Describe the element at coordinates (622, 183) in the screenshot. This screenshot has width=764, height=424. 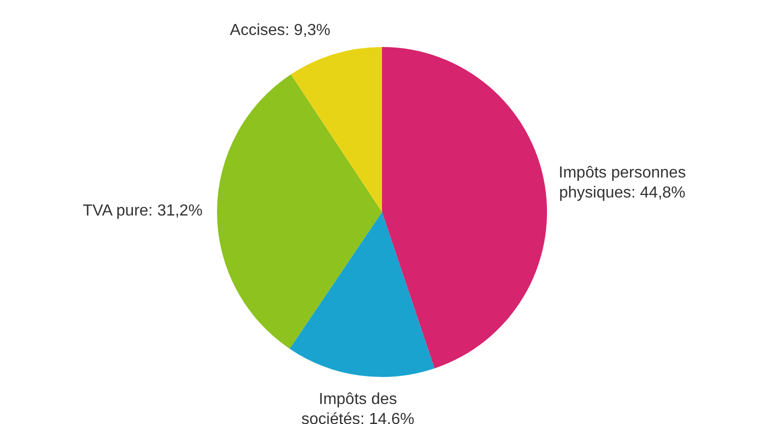
I see `slice-label: Impôts personnes physiques: 44,8%` at that location.